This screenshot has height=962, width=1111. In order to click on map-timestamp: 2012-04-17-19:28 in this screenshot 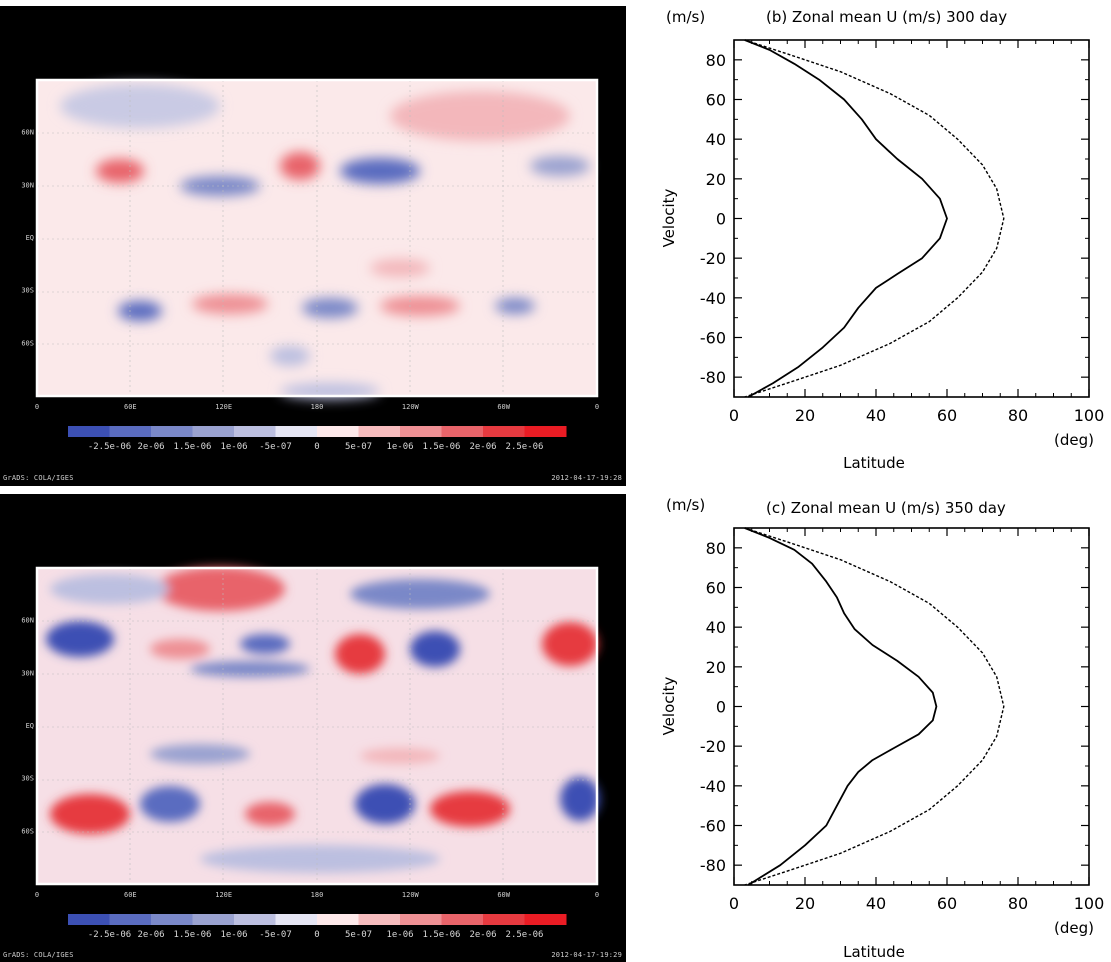, I will do `click(586, 478)`.